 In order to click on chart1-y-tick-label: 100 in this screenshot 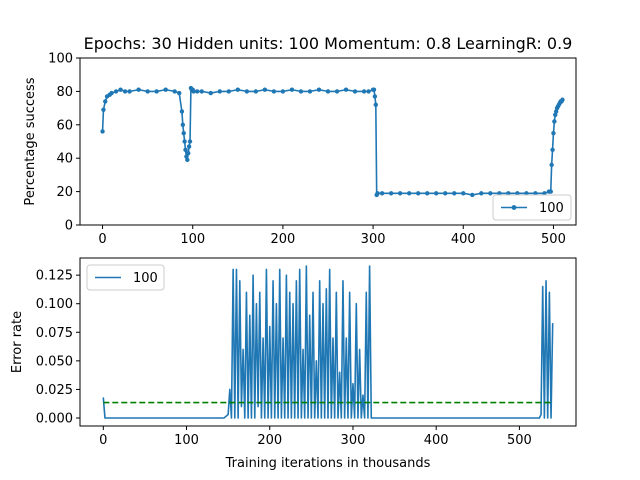, I will do `click(60, 59)`.